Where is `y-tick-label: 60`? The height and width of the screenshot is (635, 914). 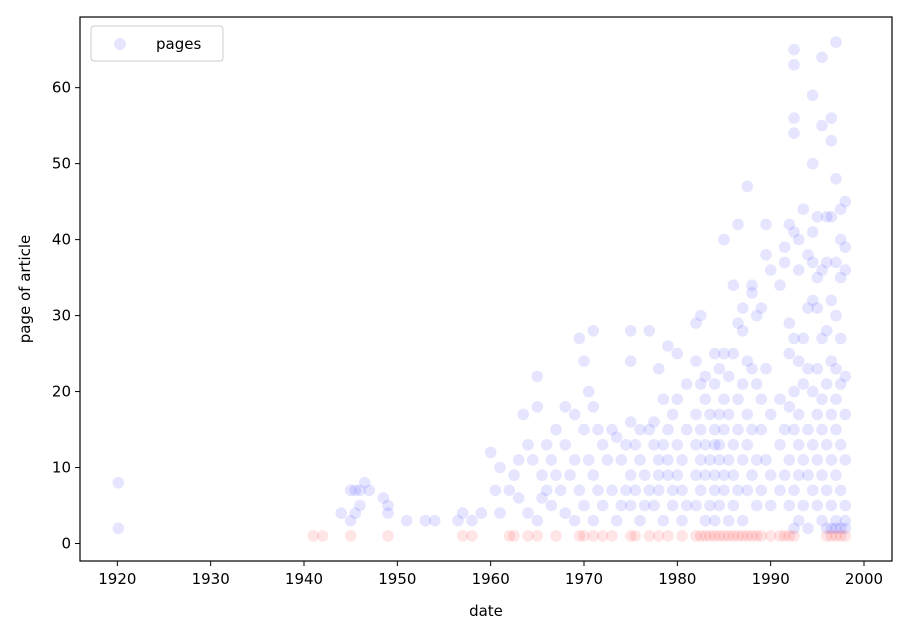
y-tick-label: 60 is located at coordinates (61, 88).